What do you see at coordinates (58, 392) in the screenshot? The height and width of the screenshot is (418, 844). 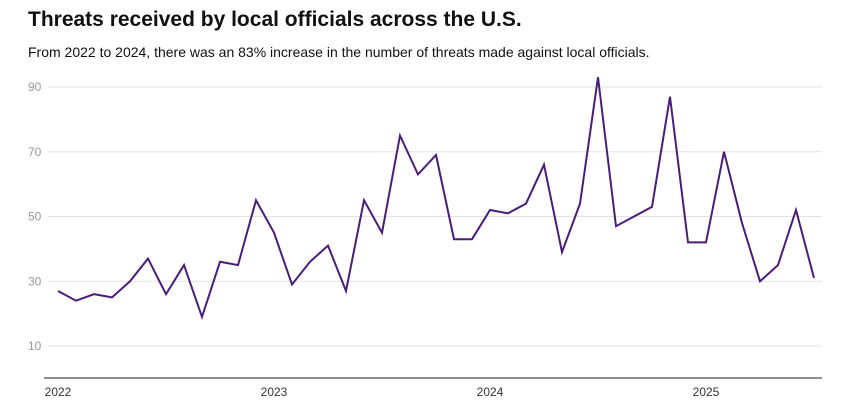 I see `x-tick-label: 2022` at bounding box center [58, 392].